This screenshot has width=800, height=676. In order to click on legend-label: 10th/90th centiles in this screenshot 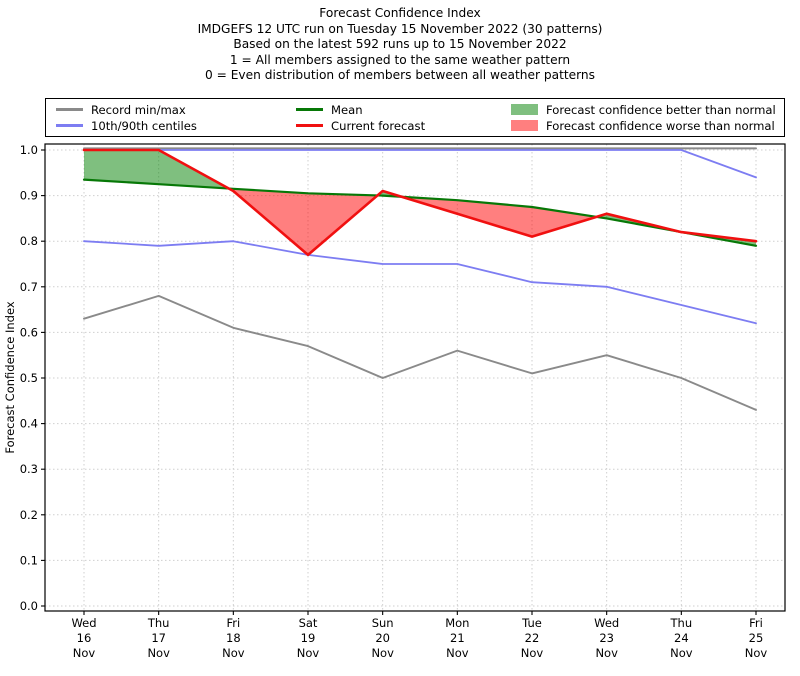, I will do `click(144, 125)`.